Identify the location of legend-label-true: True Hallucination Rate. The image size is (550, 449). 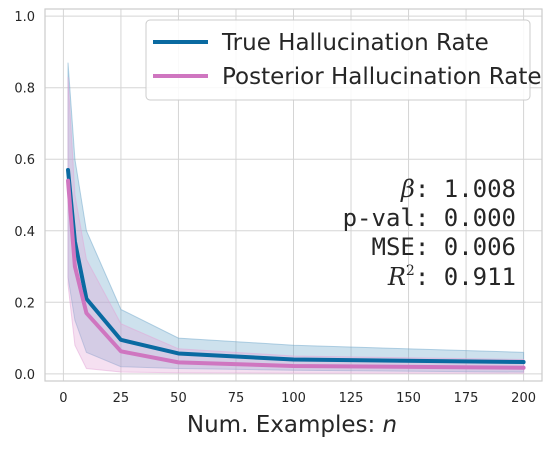
(355, 43).